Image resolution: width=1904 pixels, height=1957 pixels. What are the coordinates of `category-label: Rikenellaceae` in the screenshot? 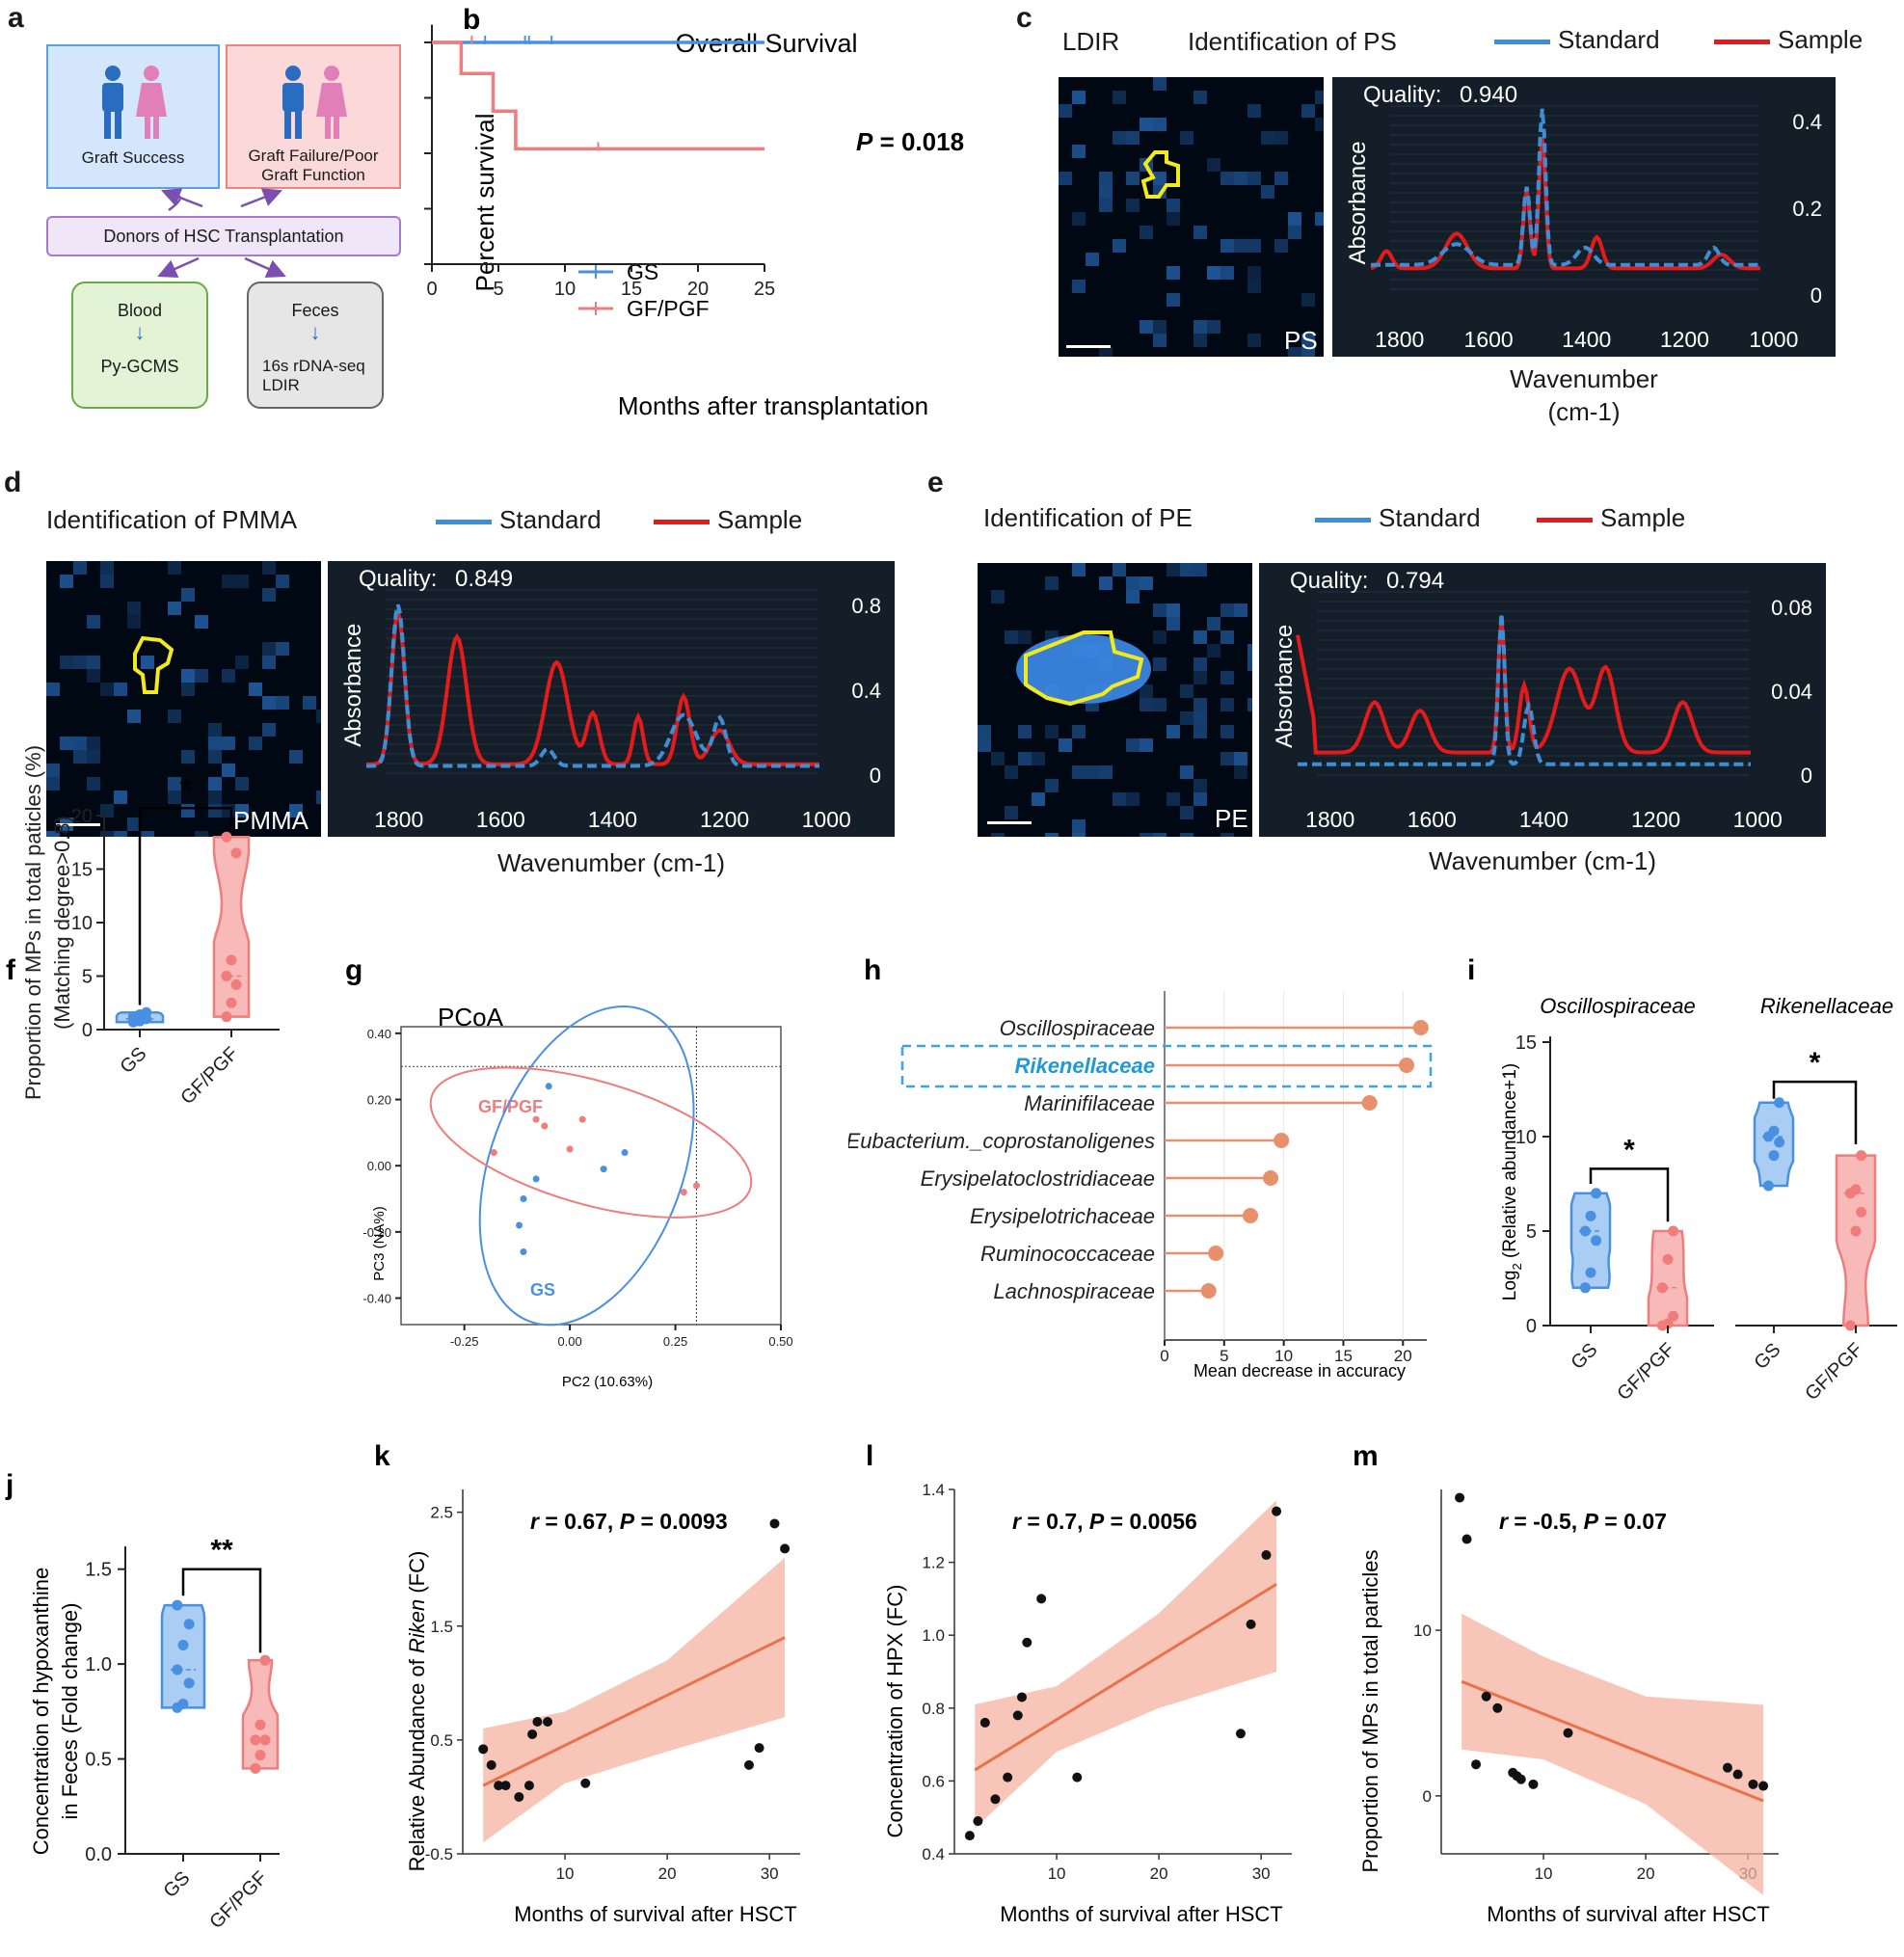 It's located at (1084, 1066).